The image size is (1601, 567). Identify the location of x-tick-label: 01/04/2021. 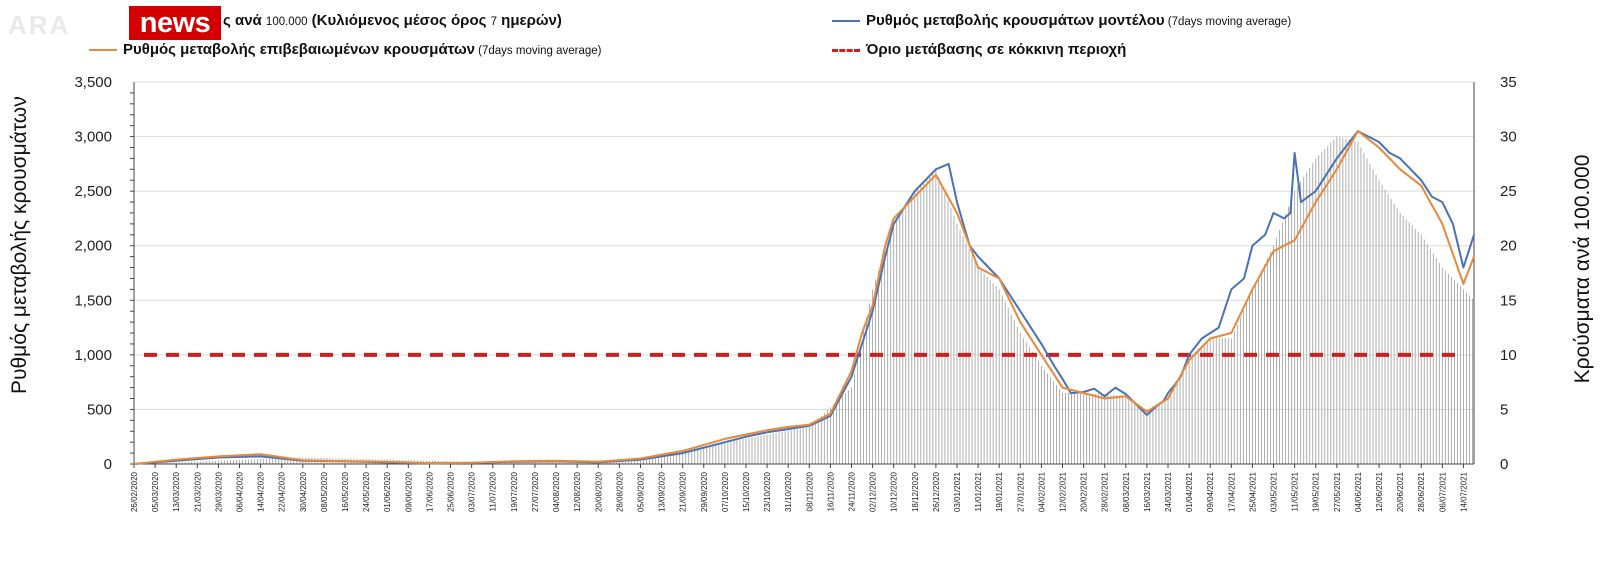
(1189, 491).